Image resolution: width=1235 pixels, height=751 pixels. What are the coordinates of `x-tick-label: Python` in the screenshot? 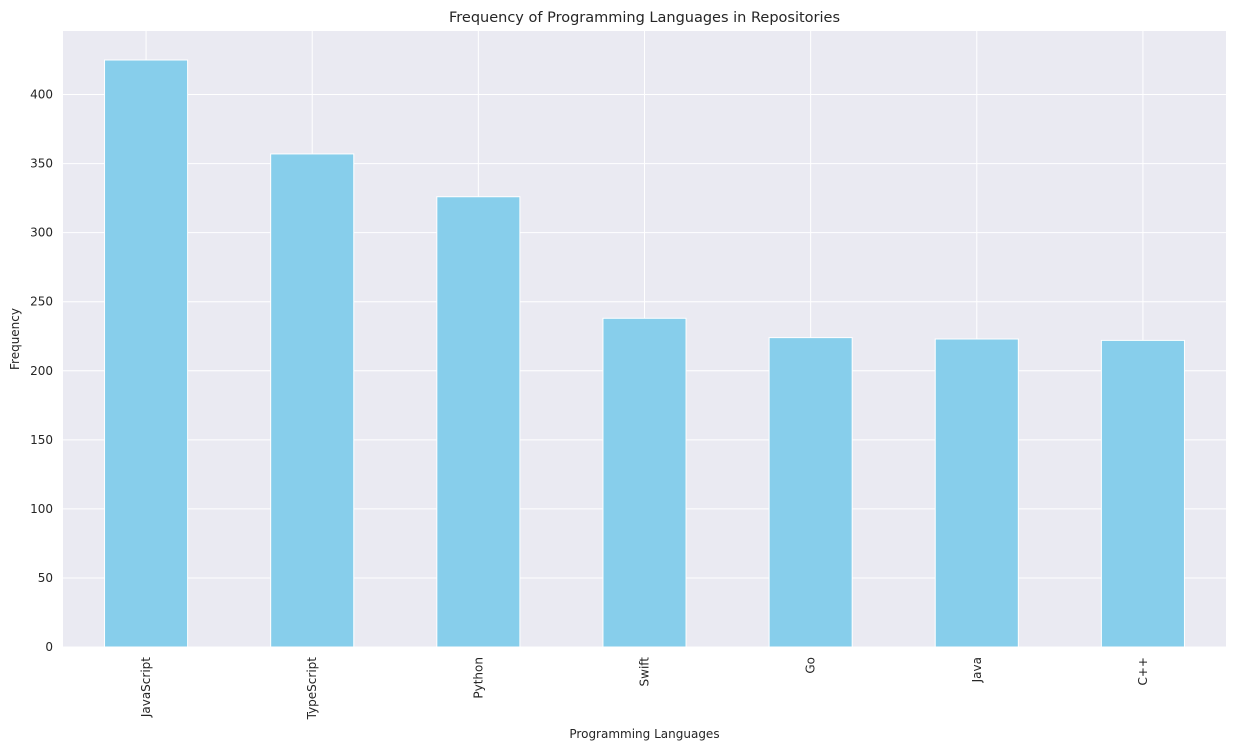 It's located at (478, 678).